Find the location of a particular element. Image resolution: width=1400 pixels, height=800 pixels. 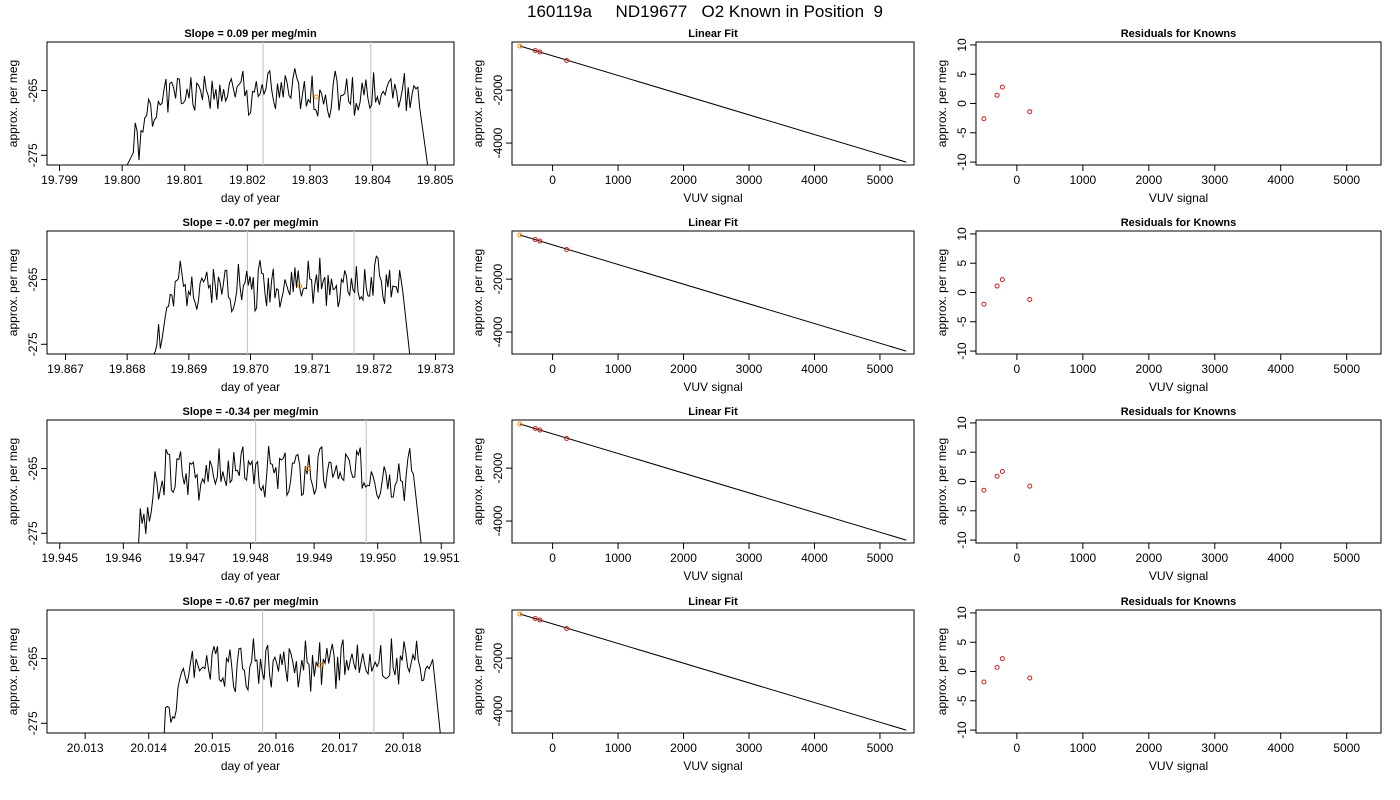

x-tick-label: 5000 is located at coordinates (1346, 180).